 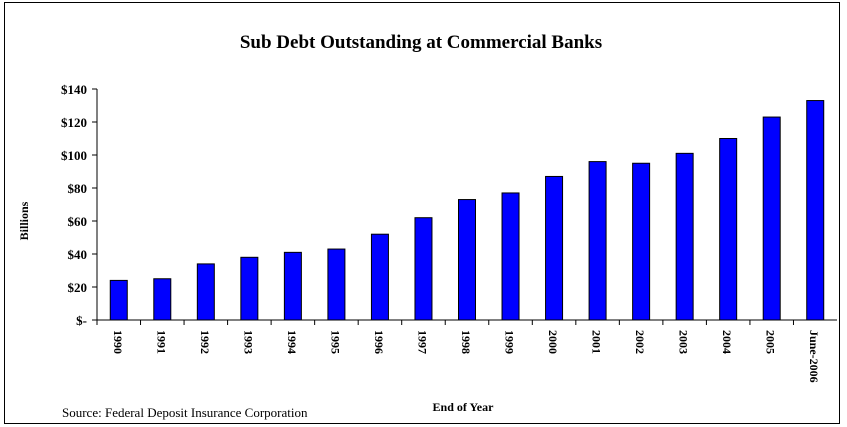 I want to click on x-tick-label: 1991, so click(x=161, y=342).